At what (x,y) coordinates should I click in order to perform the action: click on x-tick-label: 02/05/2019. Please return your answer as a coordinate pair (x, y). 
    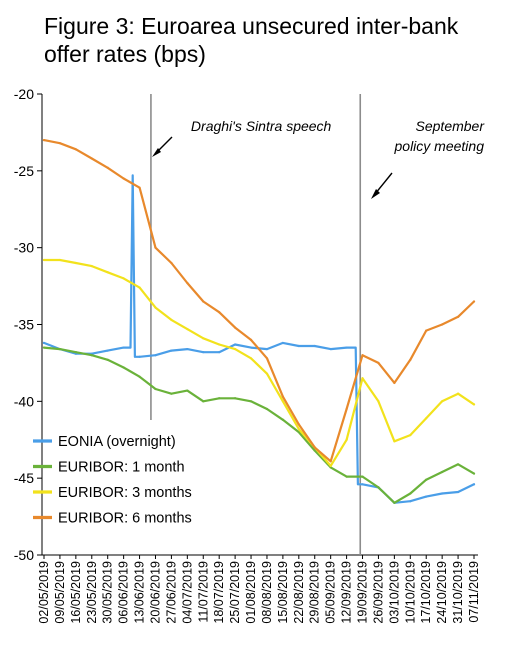
    Looking at the image, I should click on (44, 592).